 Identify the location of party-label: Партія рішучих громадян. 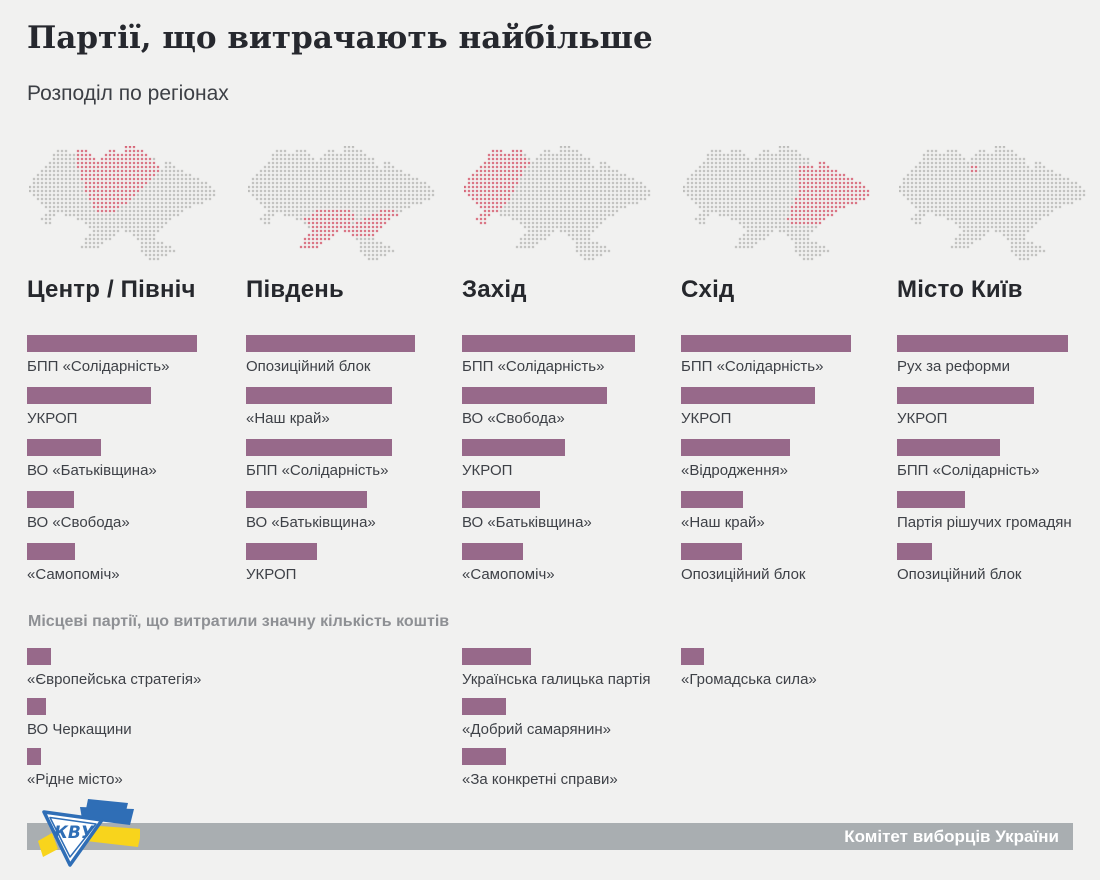
(984, 522).